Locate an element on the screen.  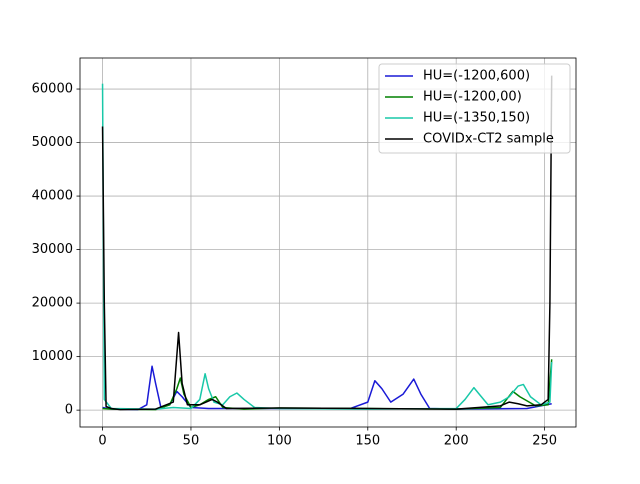
y-tick-label: 50000 is located at coordinates (52, 142).